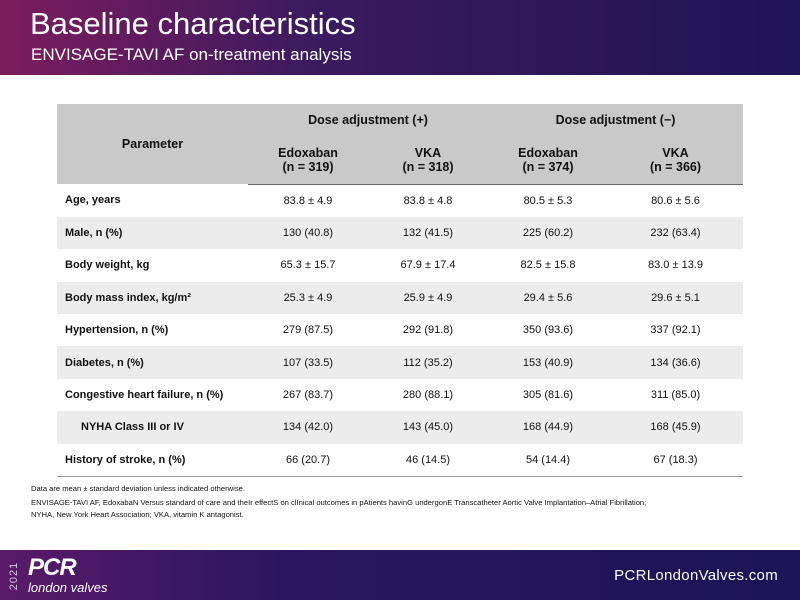 This screenshot has width=800, height=600. I want to click on cell: 80.6 ± 5.6, so click(675, 200).